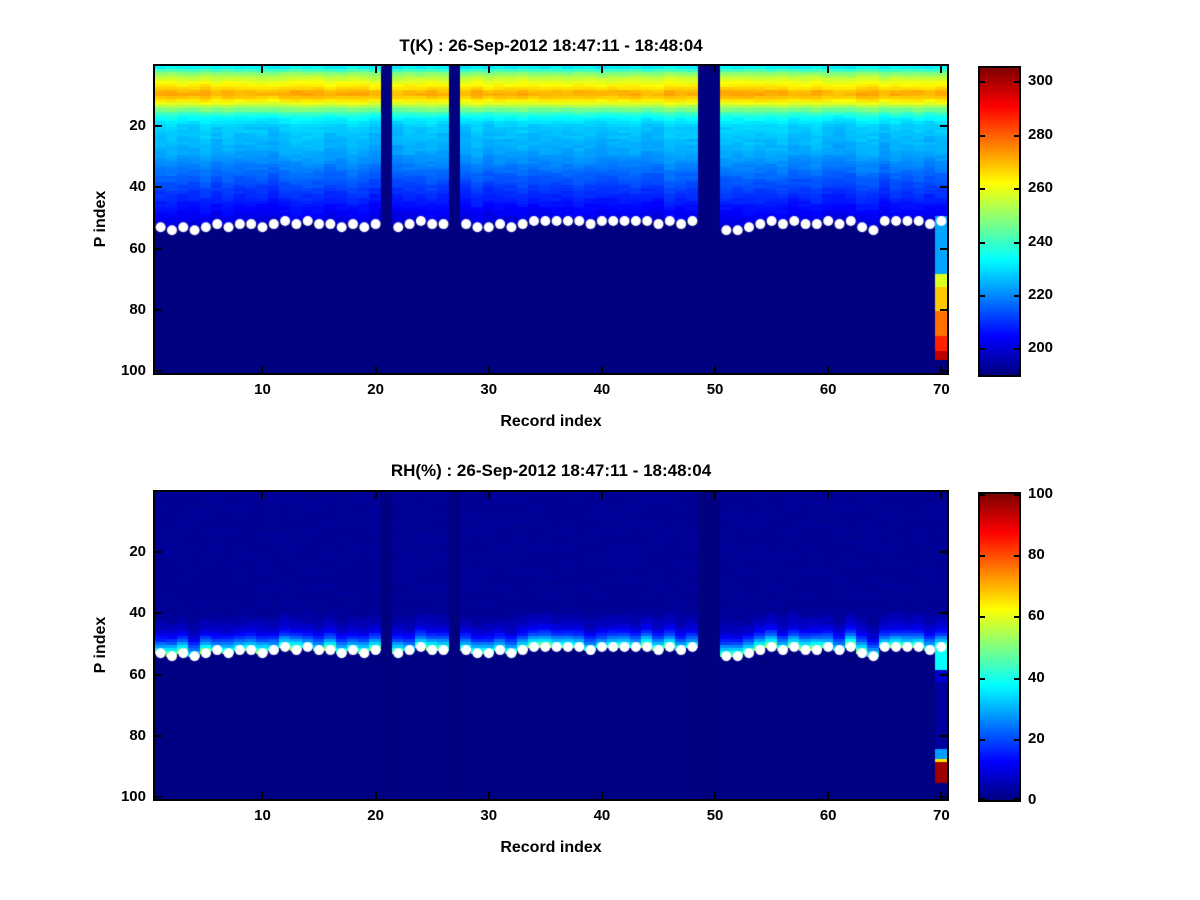 This screenshot has width=1200, height=900. I want to click on humidity-chart-title: RH(%) : 26-Sep-2012 18:47:11 - 18:48:04, so click(551, 470).